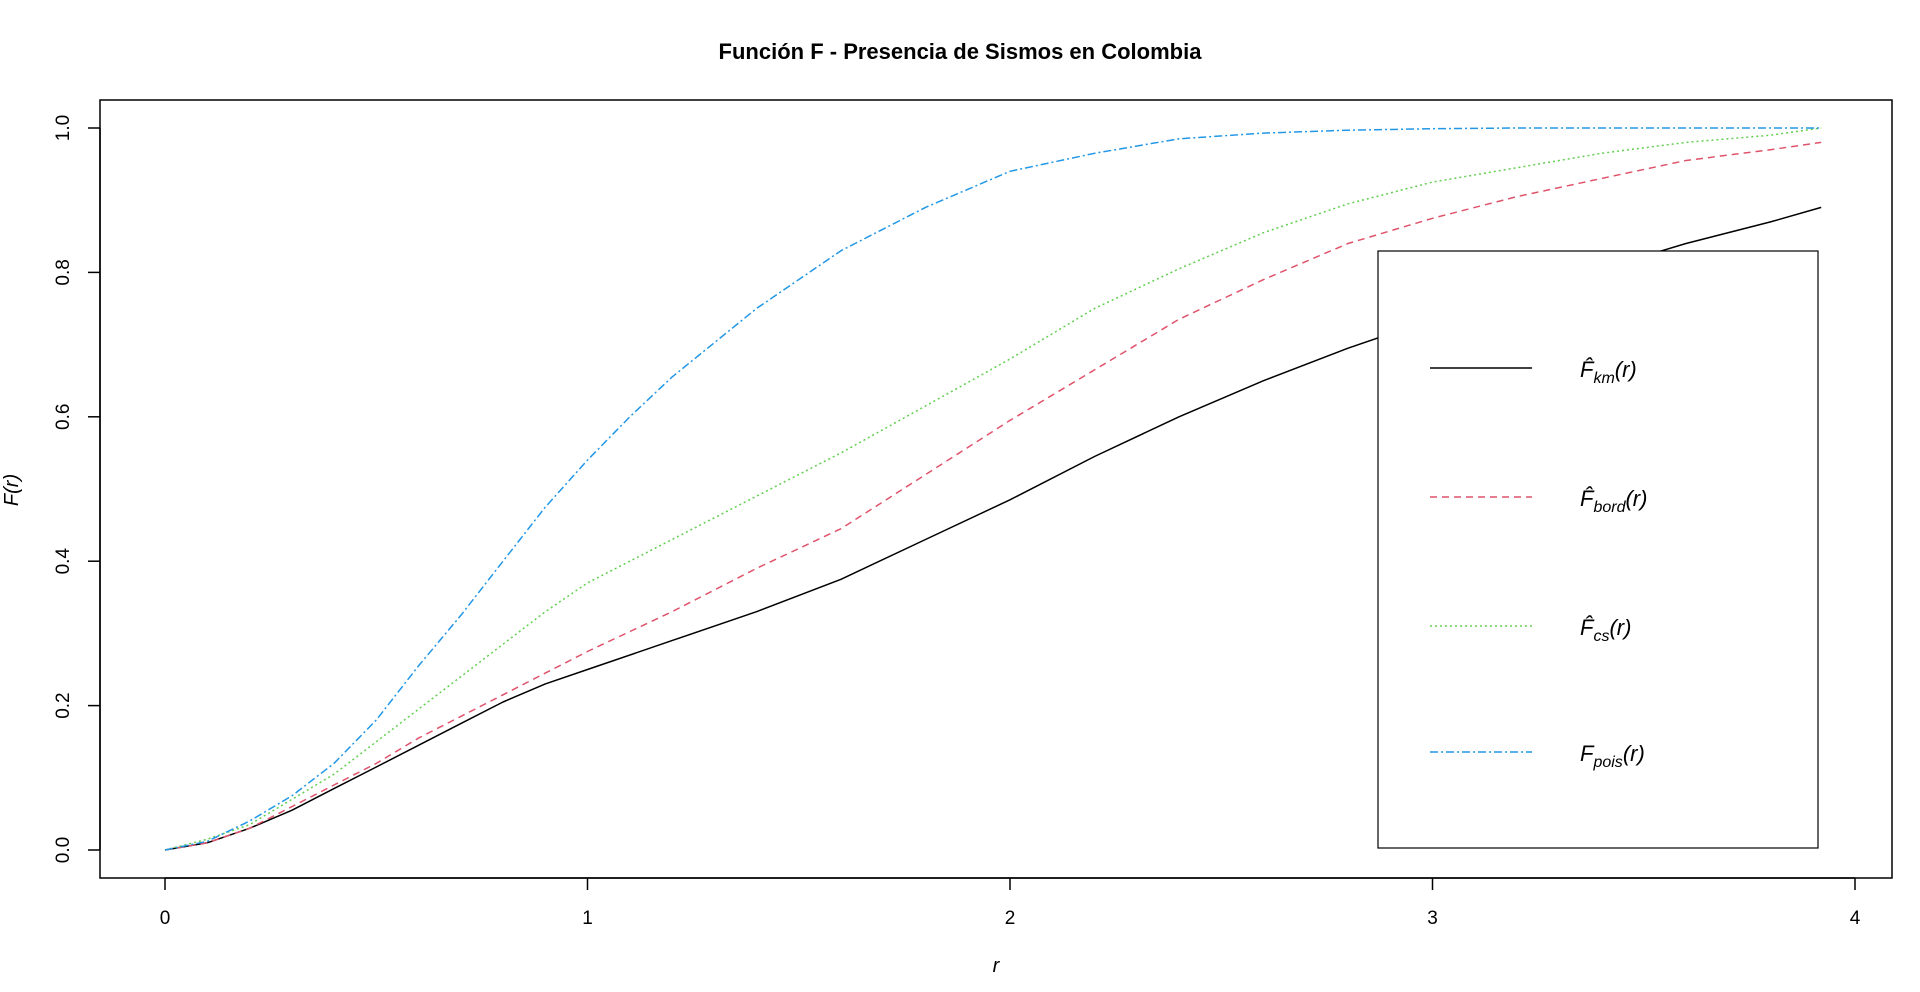 This screenshot has width=1920, height=992. What do you see at coordinates (63, 705) in the screenshot?
I see `y-tick-label: 0.2` at bounding box center [63, 705].